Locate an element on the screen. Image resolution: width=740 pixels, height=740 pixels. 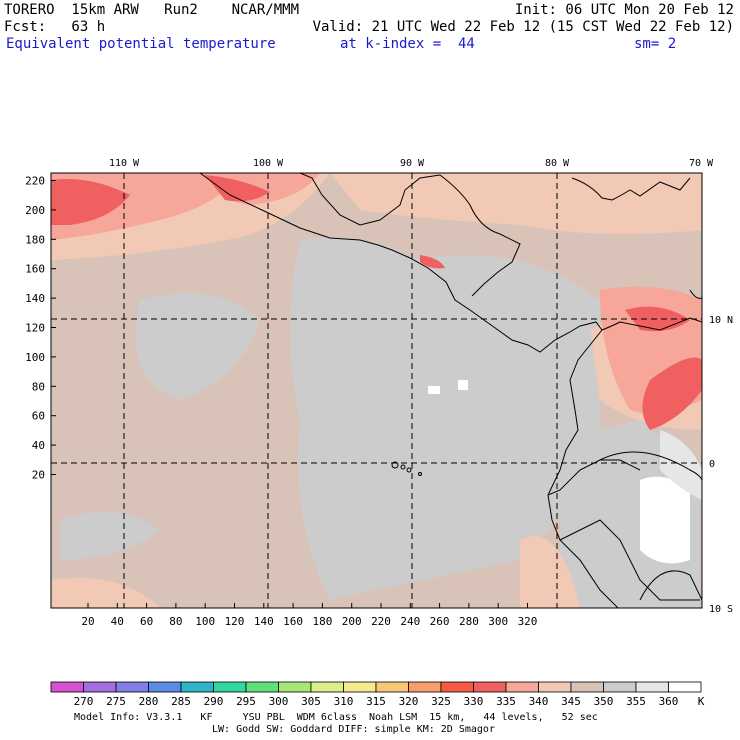
y-tick-label: 40 is located at coordinates (38, 445).